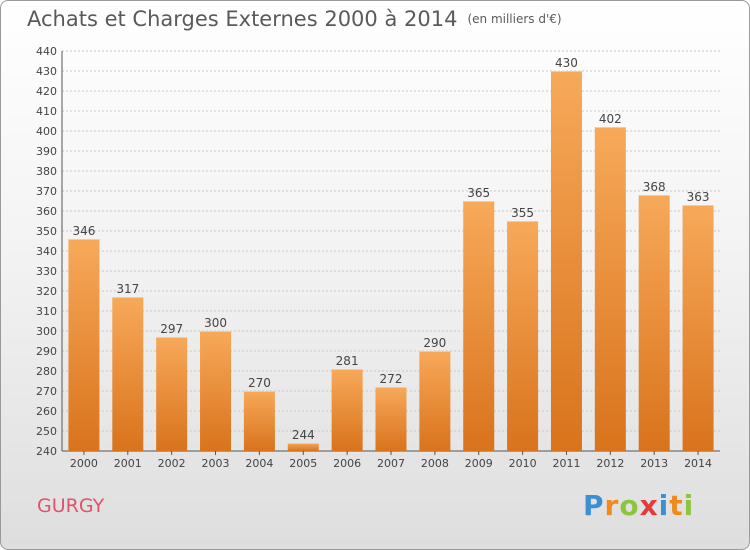 The width and height of the screenshot is (750, 550). I want to click on x-tick-label: 2000, so click(84, 463).